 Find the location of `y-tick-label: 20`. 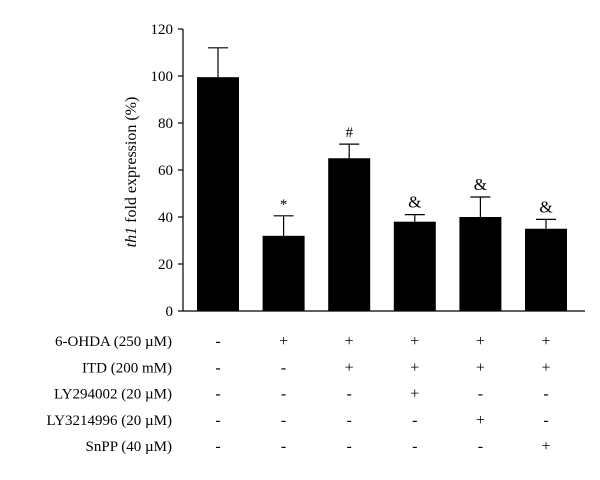

y-tick-label: 20 is located at coordinates (165, 265).